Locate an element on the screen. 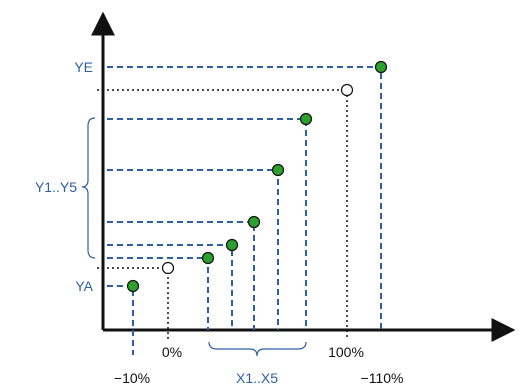 The image size is (520, 389). point-y1 is located at coordinates (208, 258).